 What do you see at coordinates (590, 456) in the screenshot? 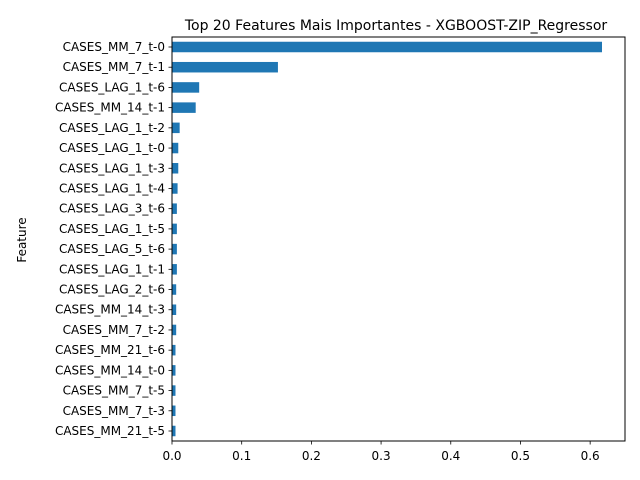
I see `x-tick-label: 0.6` at bounding box center [590, 456].